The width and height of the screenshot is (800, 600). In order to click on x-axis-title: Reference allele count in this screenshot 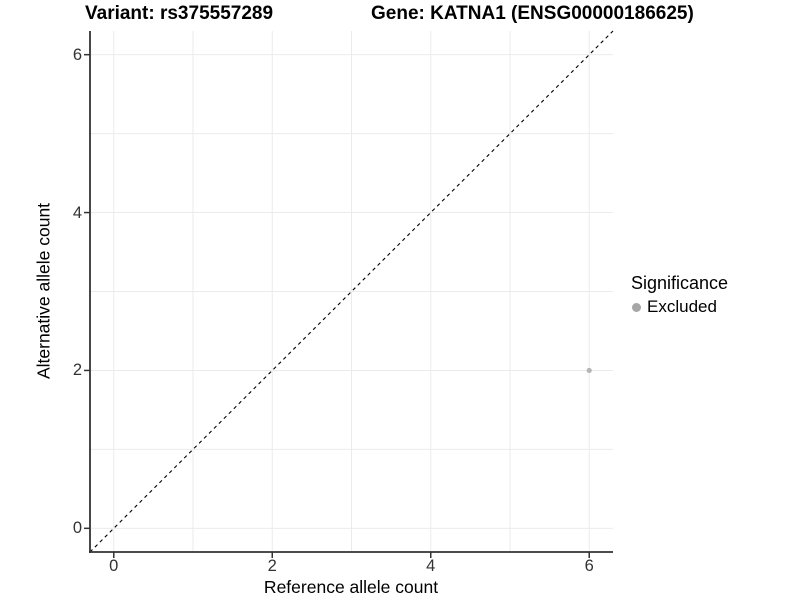, I will do `click(351, 587)`.